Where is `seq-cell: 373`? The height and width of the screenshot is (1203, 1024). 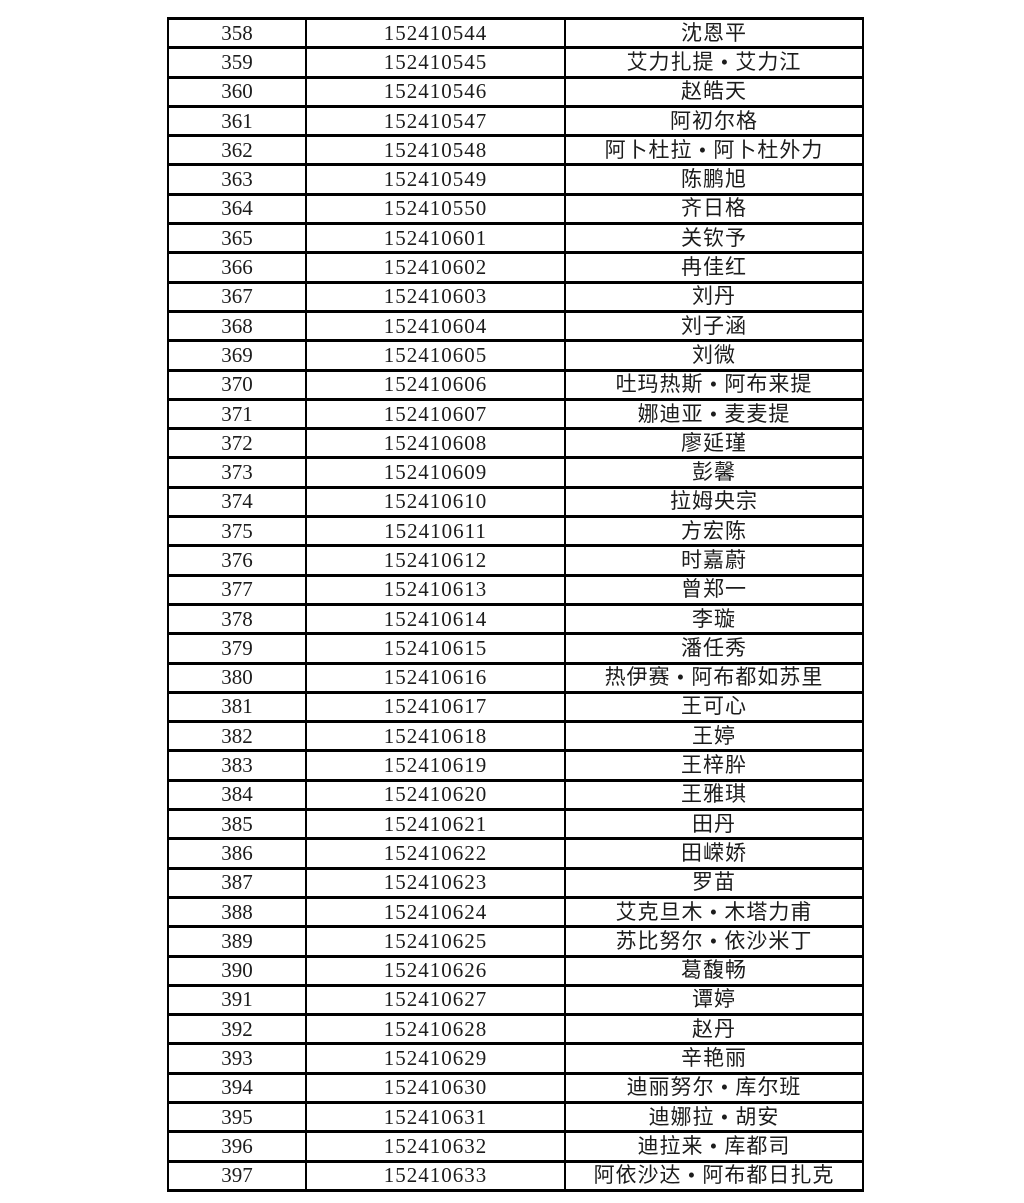 seq-cell: 373 is located at coordinates (237, 472).